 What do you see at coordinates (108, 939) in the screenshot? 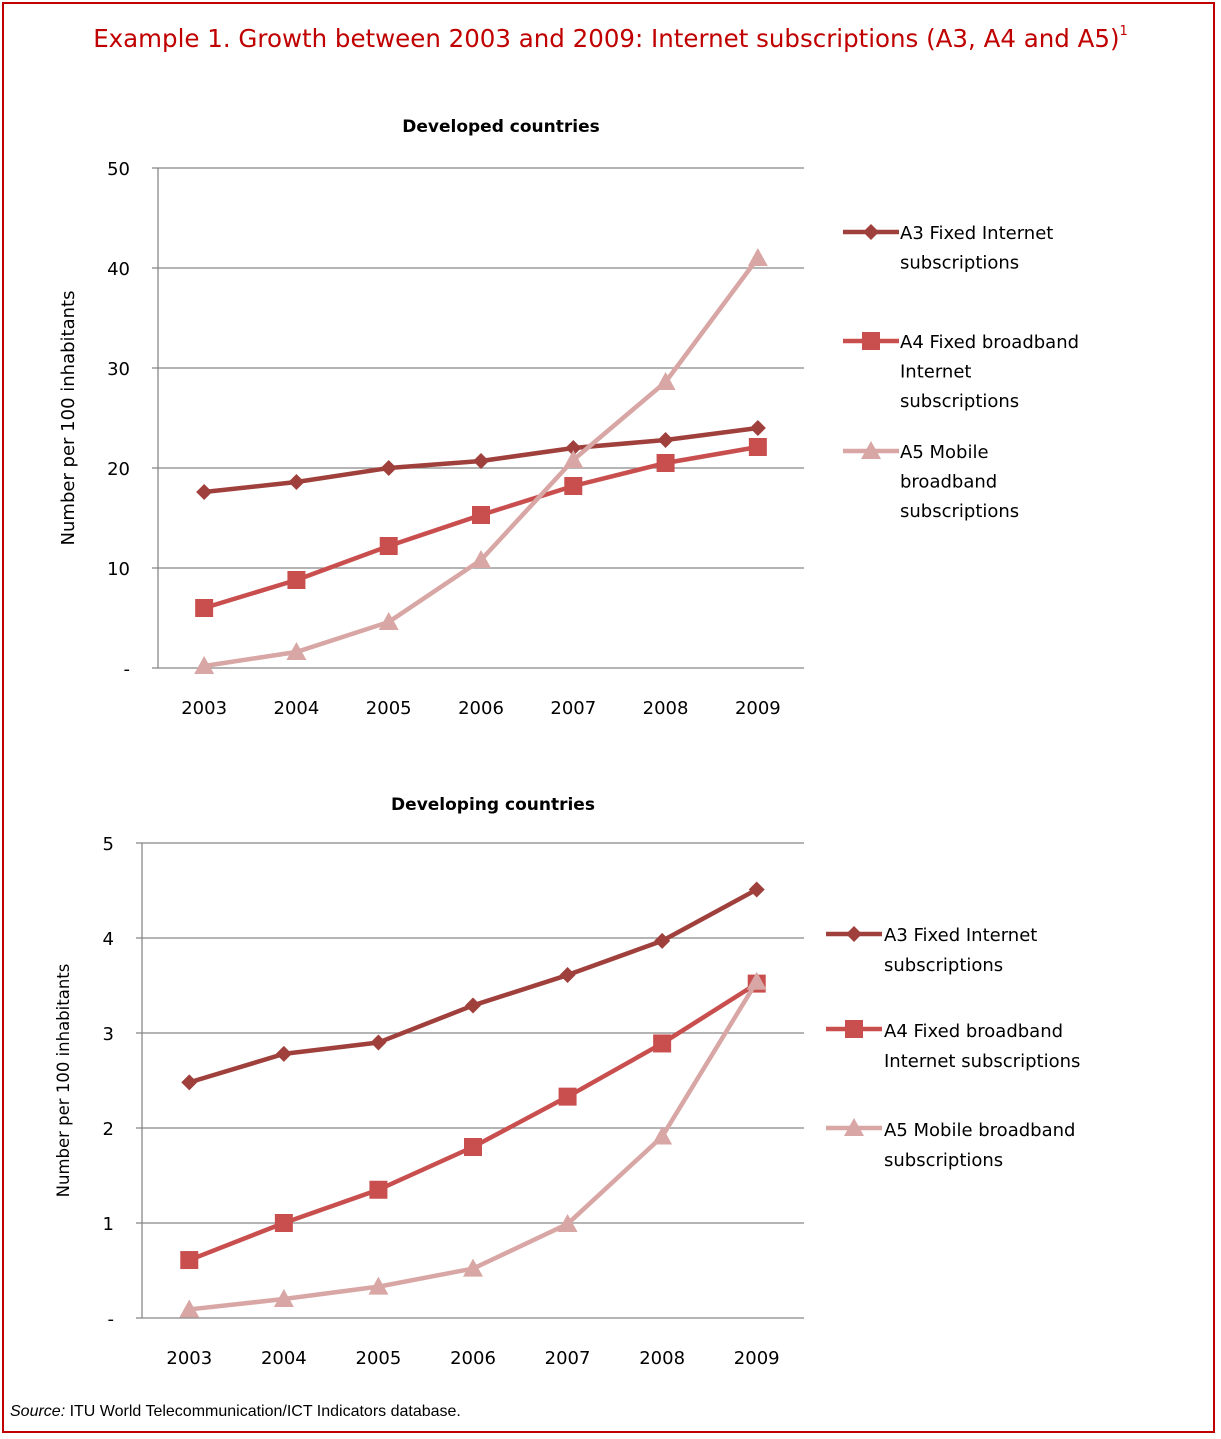
I see `y-tick-label: 4` at bounding box center [108, 939].